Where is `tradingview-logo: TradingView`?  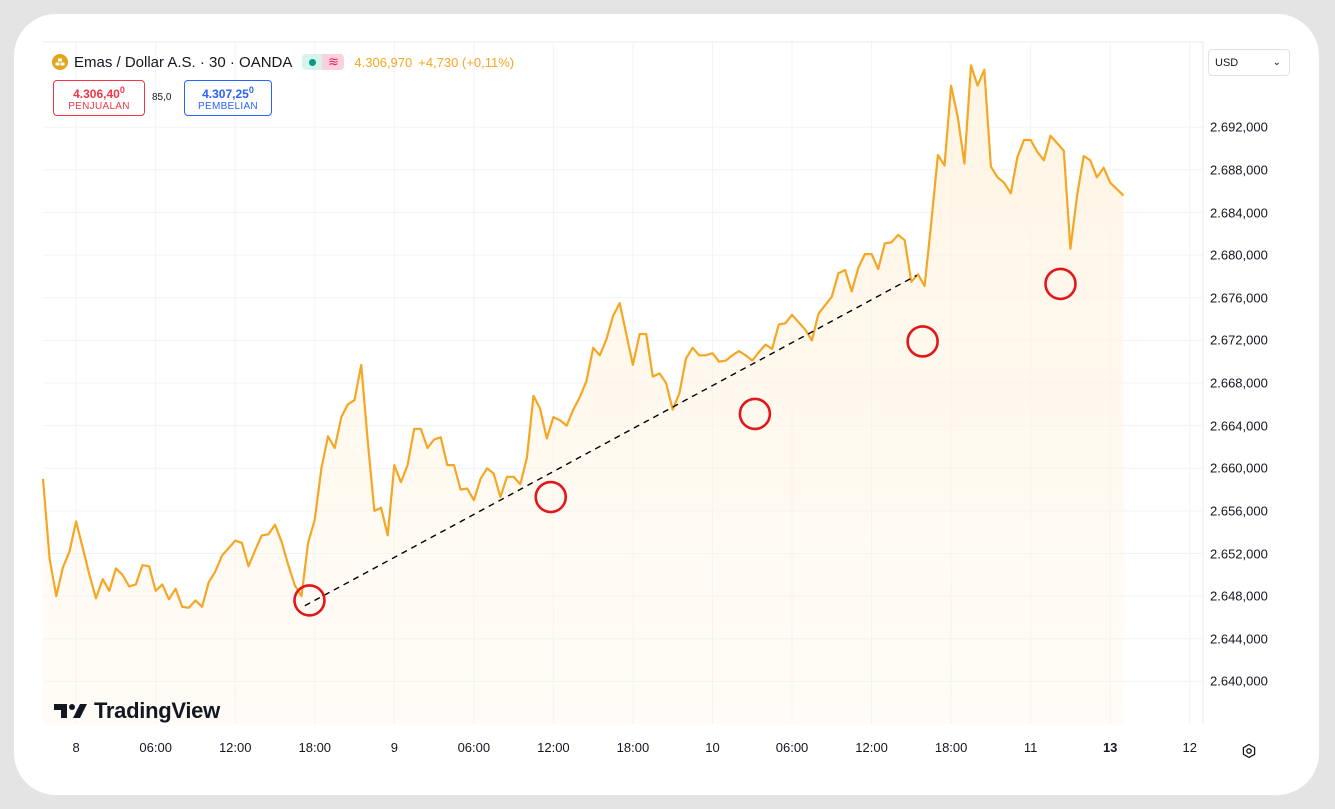 tradingview-logo: TradingView is located at coordinates (137, 711).